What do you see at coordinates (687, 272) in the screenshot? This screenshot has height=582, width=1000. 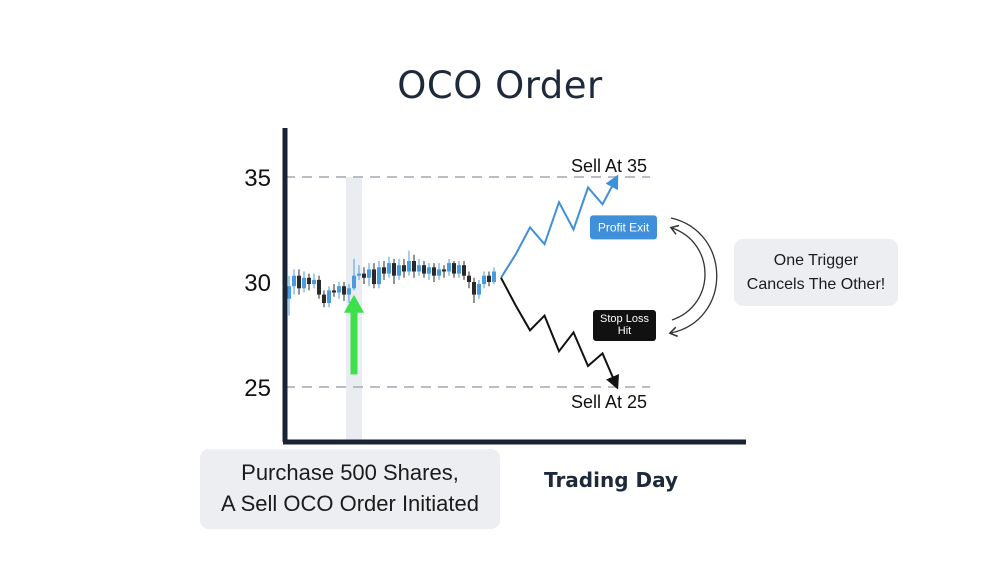 I see `trigger-arrow-inner` at bounding box center [687, 272].